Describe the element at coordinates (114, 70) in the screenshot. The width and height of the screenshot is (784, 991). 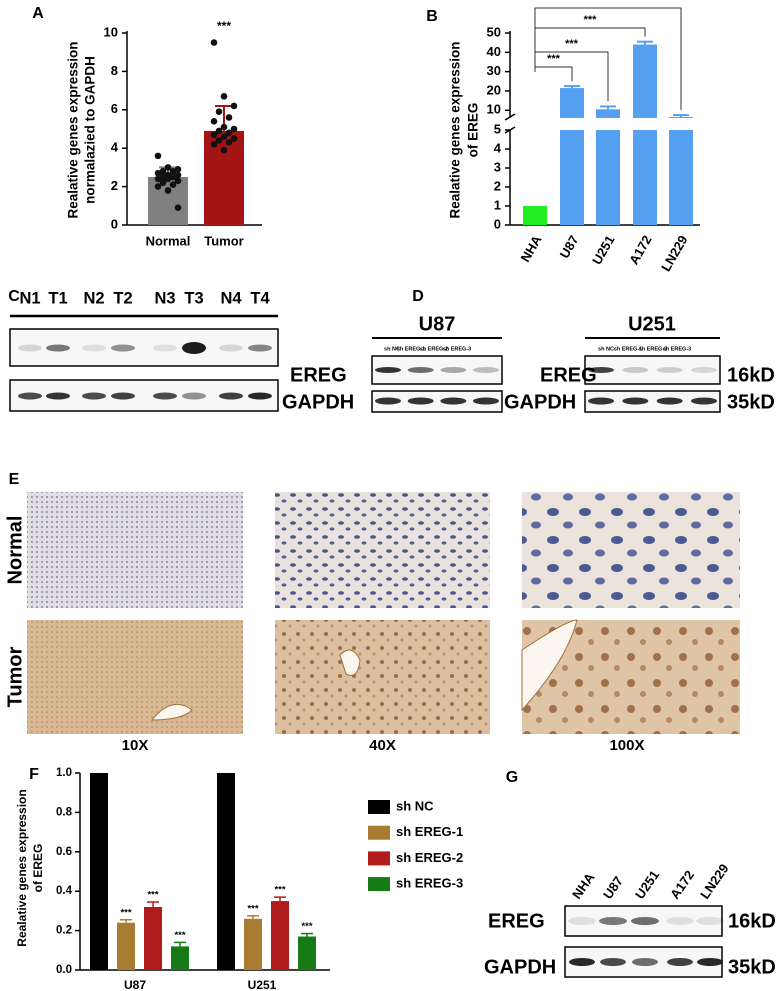
I see `y-tick-label: 8` at that location.